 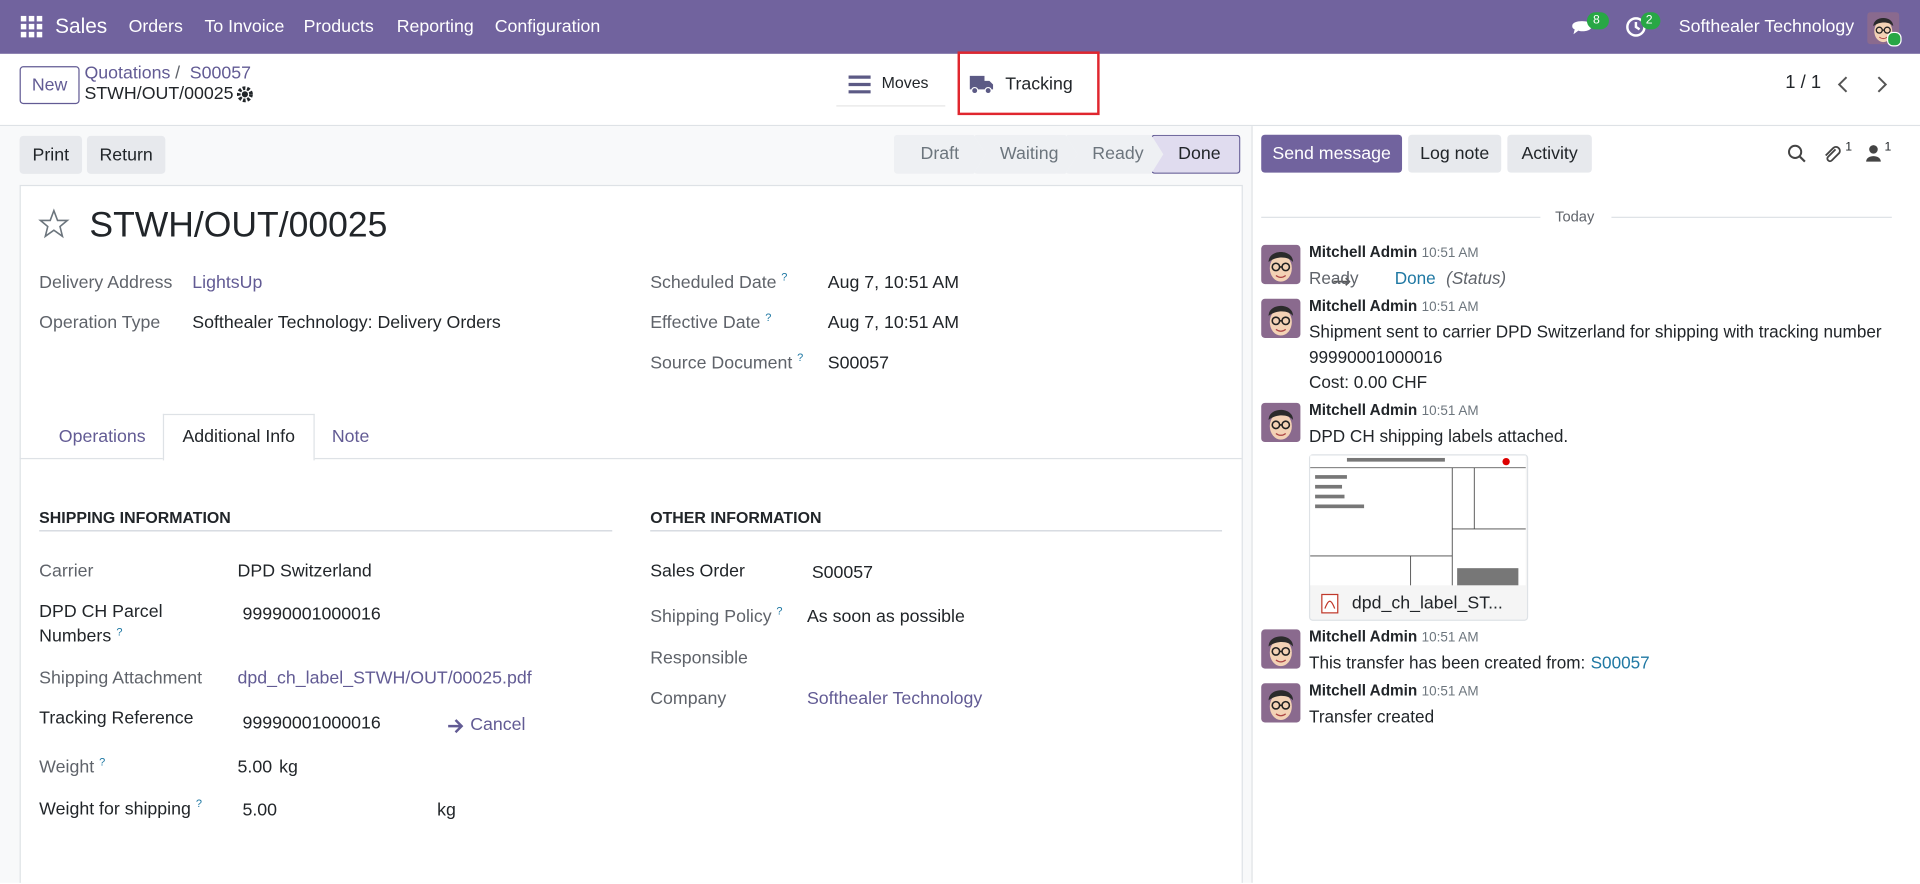 I want to click on tab: Note, so click(x=350, y=437).